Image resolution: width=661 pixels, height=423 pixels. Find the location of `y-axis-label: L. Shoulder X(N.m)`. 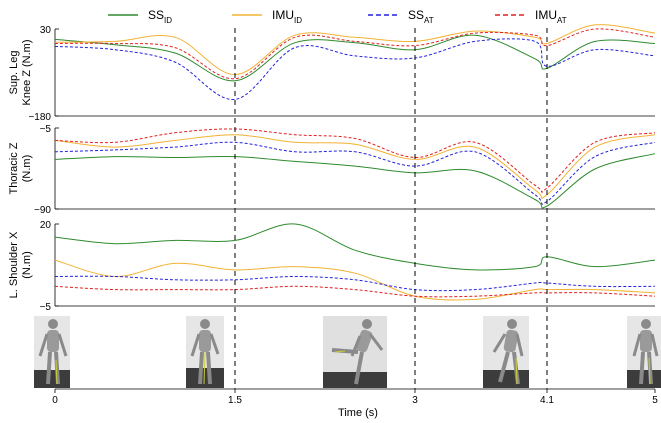

y-axis-label: L. Shoulder X(N.m) is located at coordinates (20, 264).